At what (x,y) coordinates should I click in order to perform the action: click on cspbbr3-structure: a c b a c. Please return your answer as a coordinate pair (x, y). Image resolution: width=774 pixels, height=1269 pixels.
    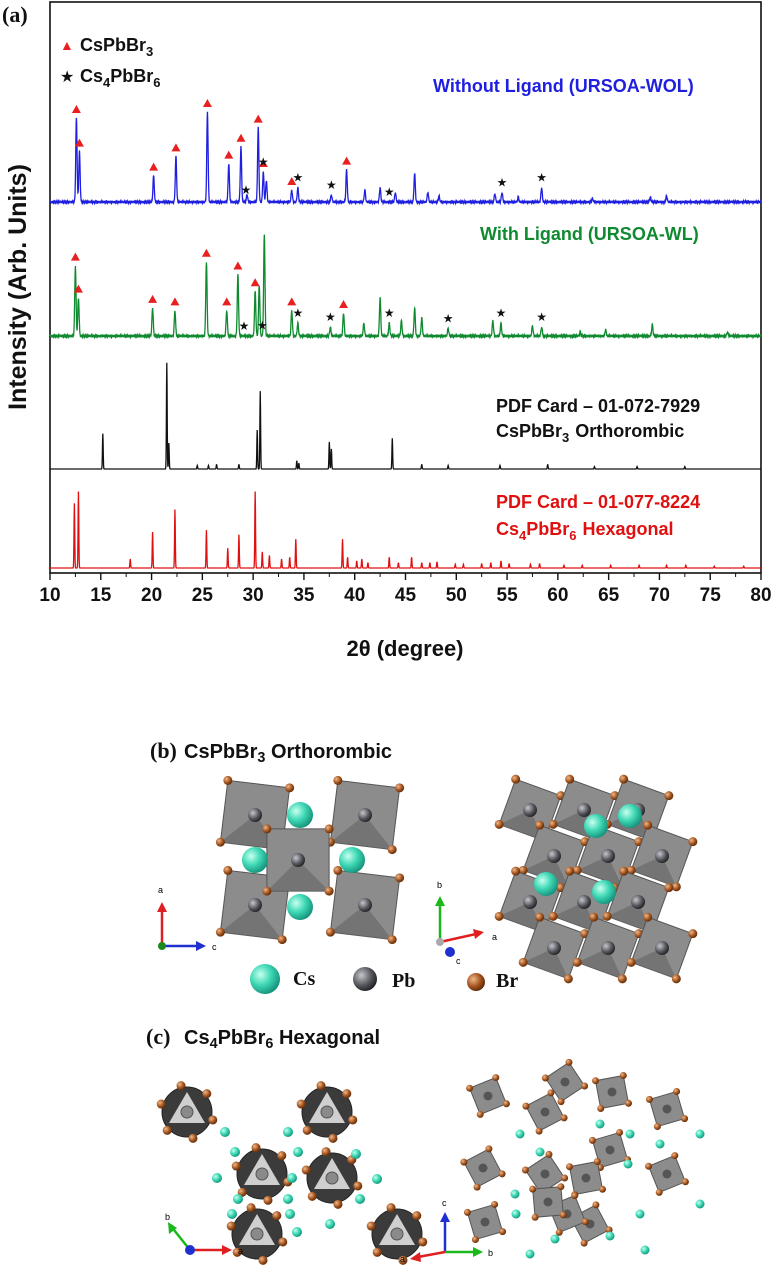
    Looking at the image, I should click on (427, 884).